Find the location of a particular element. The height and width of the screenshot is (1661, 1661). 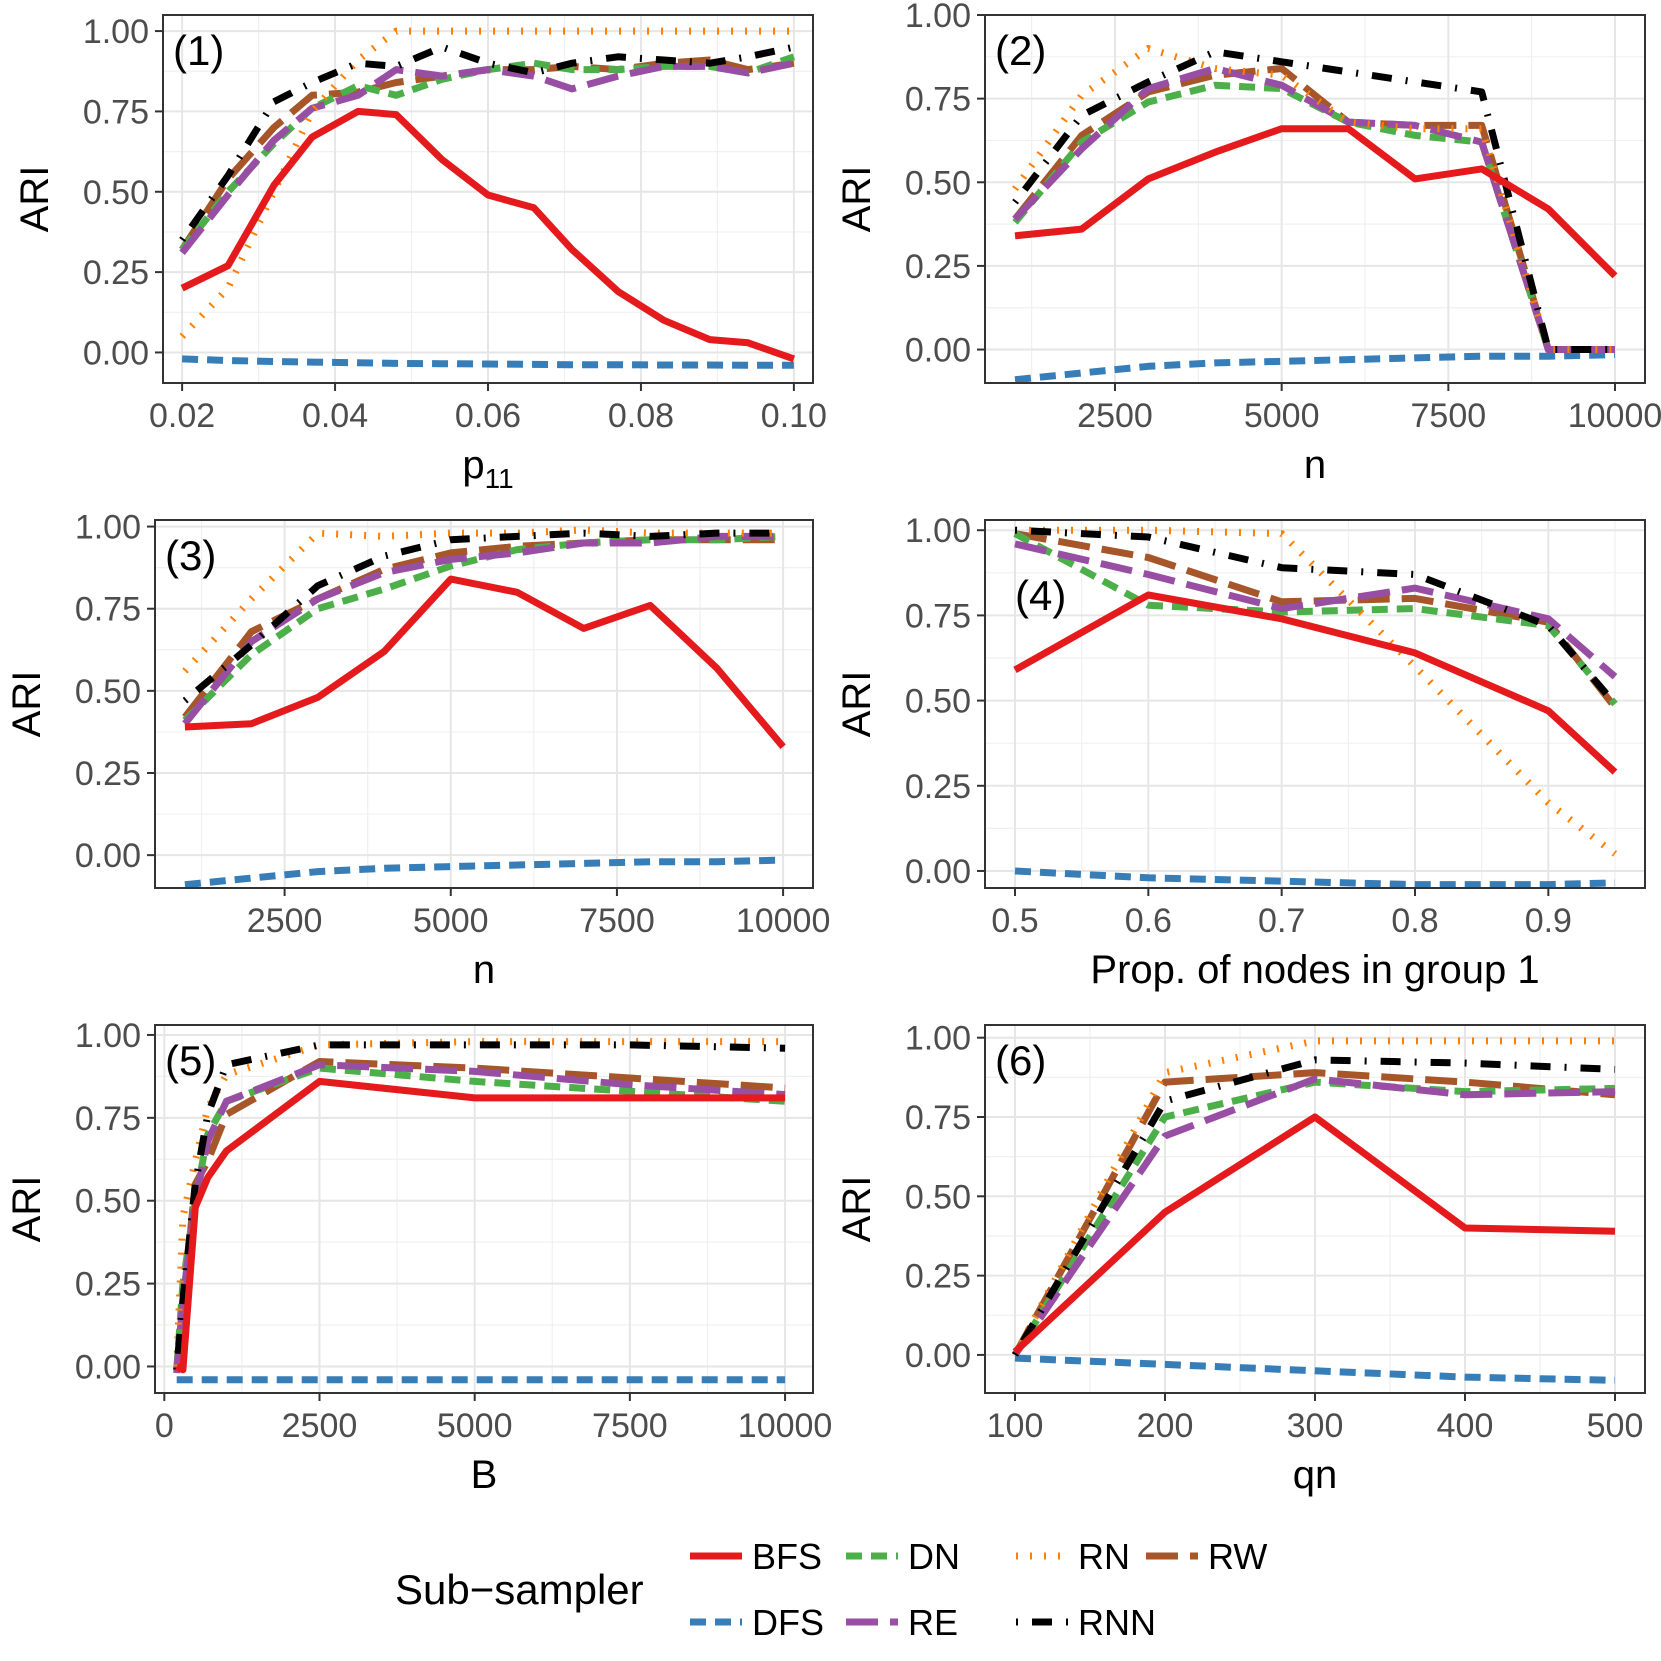

series-line-dn is located at coordinates (483, 627).